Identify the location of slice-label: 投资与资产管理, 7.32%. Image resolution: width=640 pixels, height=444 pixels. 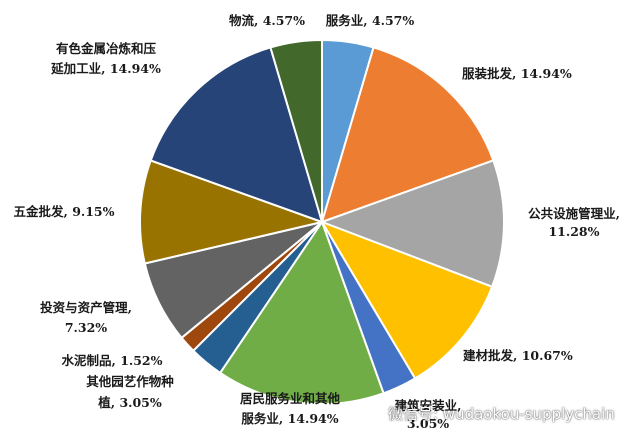
(86, 317).